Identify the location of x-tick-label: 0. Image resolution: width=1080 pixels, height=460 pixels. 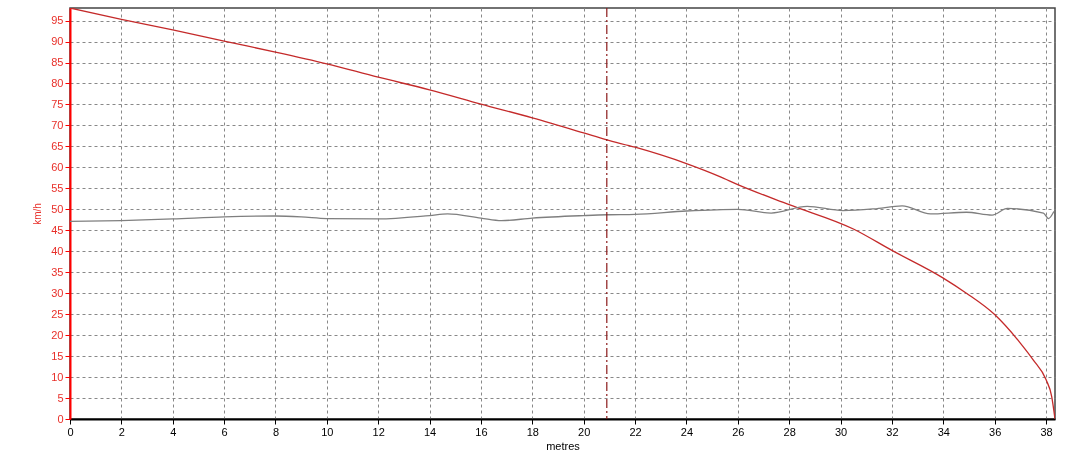
(70, 431).